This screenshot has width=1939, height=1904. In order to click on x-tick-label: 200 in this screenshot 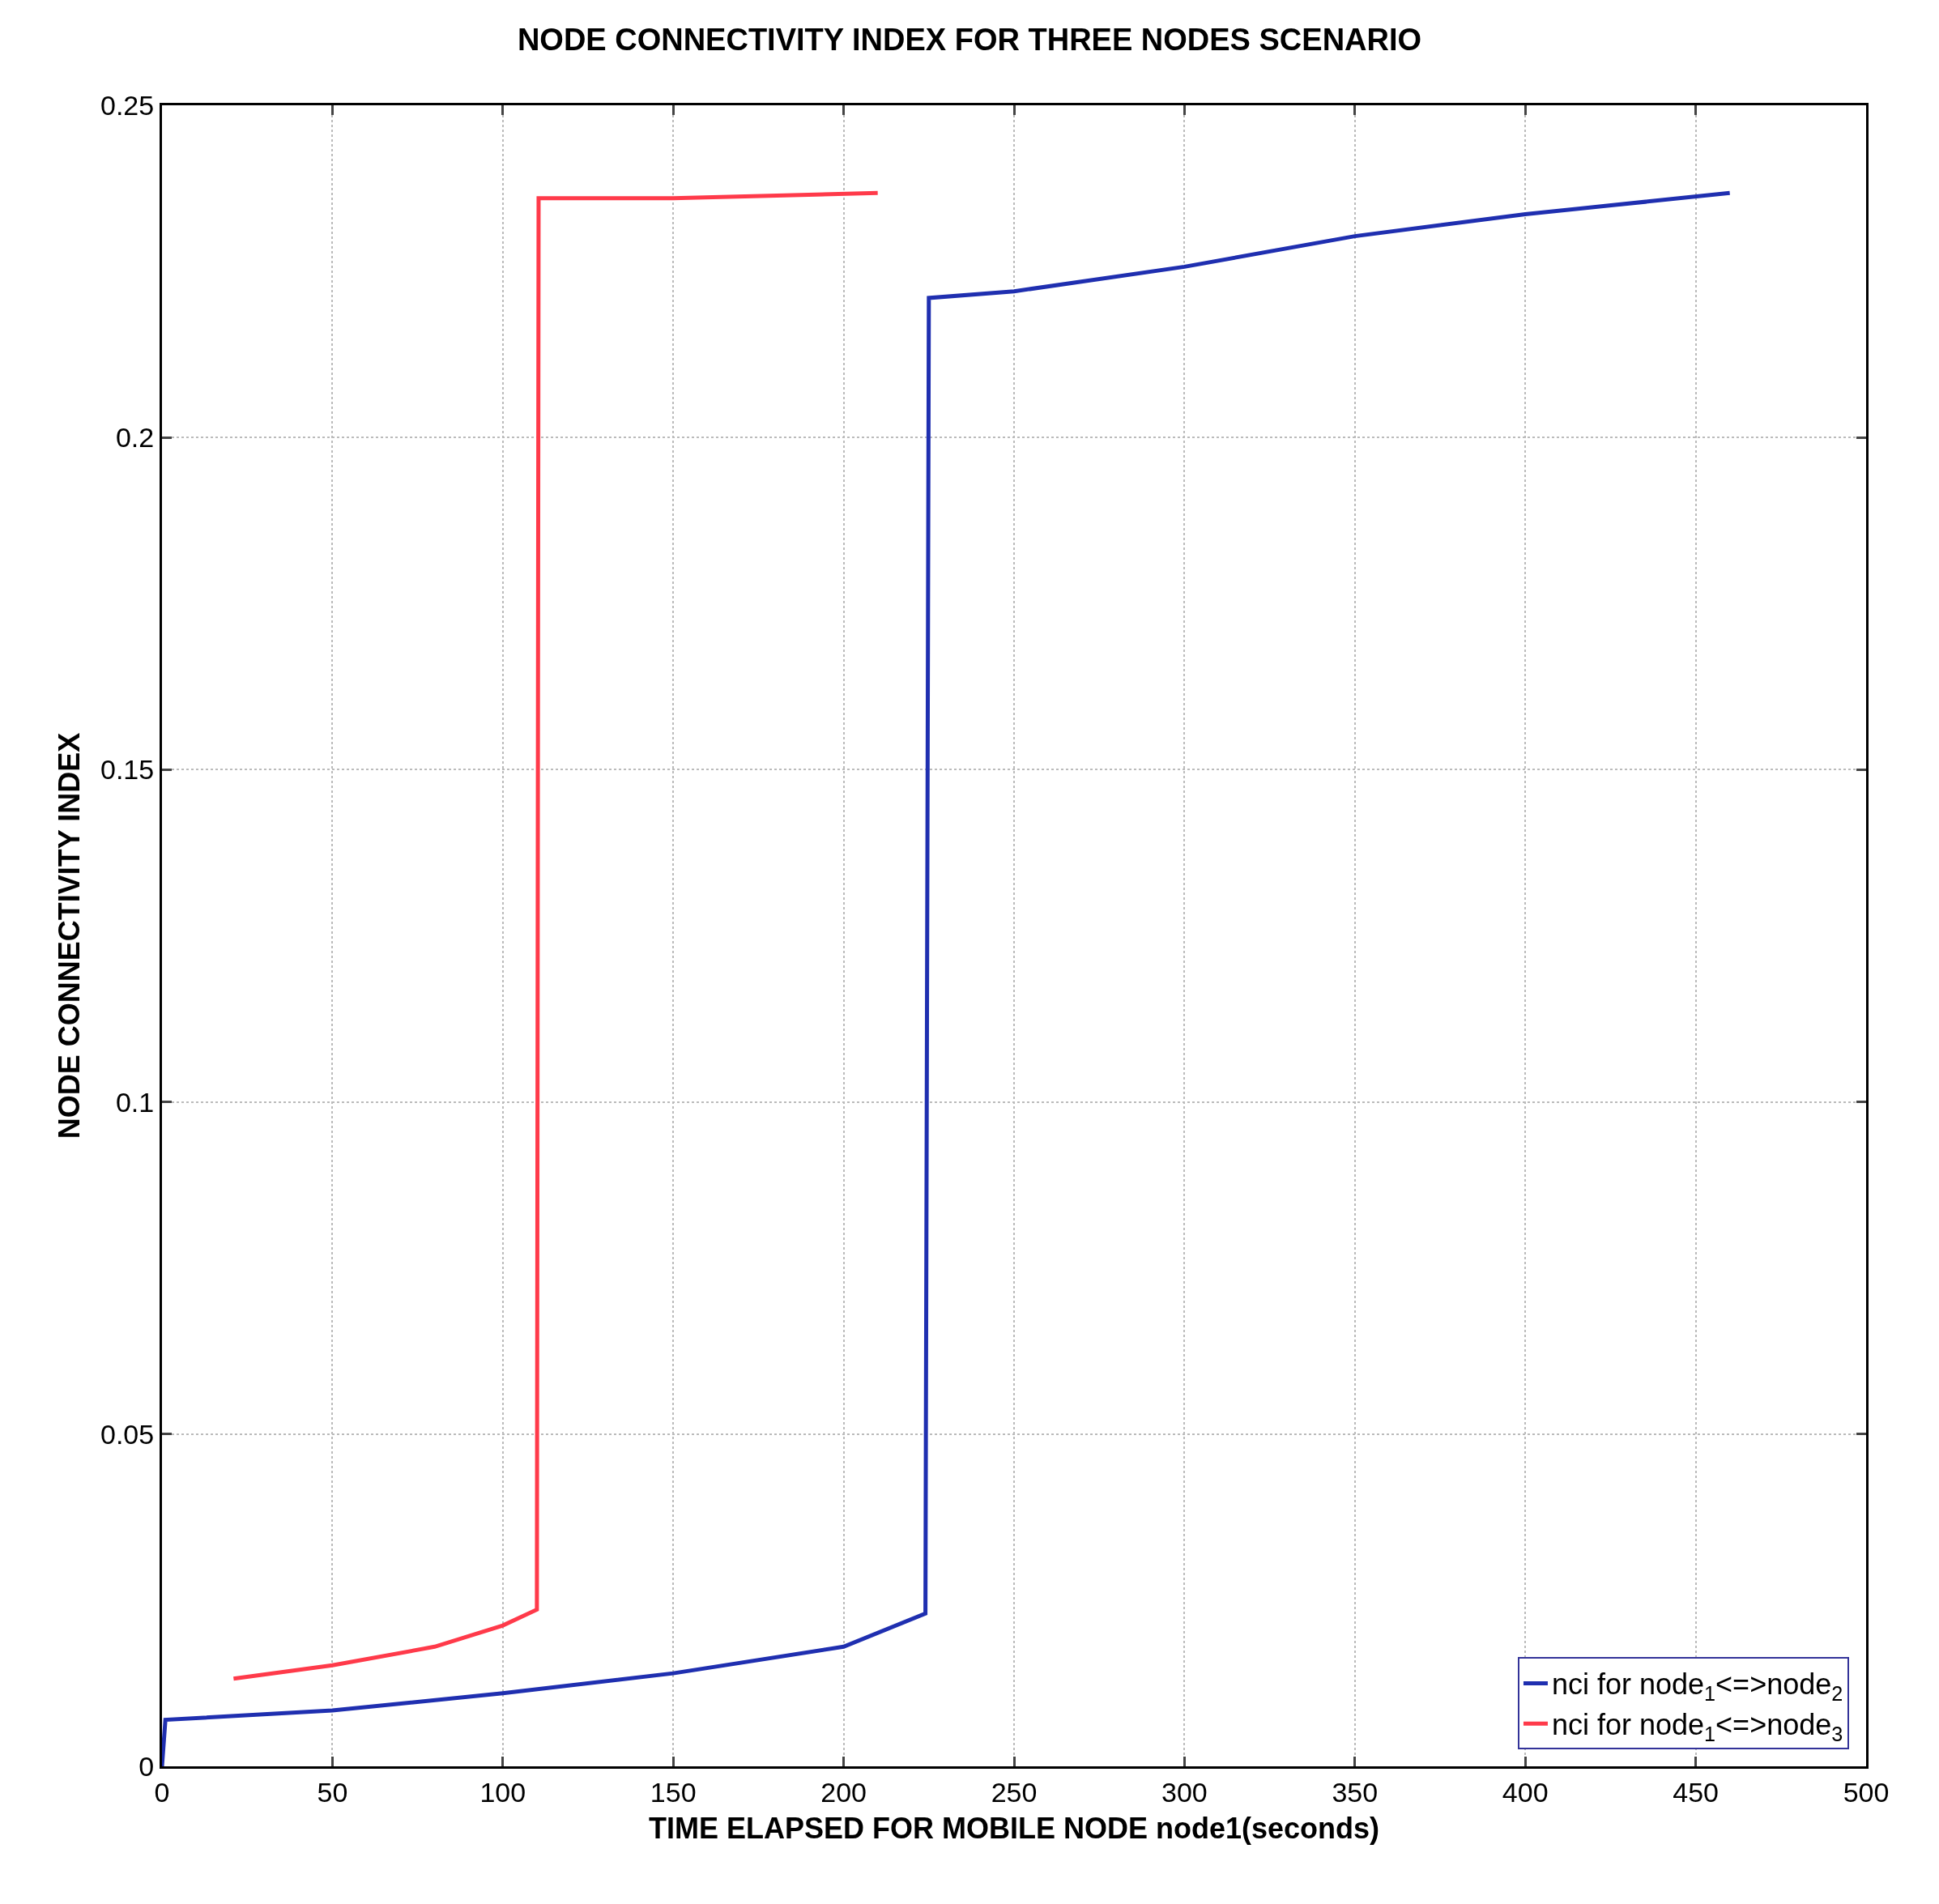, I will do `click(843, 1792)`.